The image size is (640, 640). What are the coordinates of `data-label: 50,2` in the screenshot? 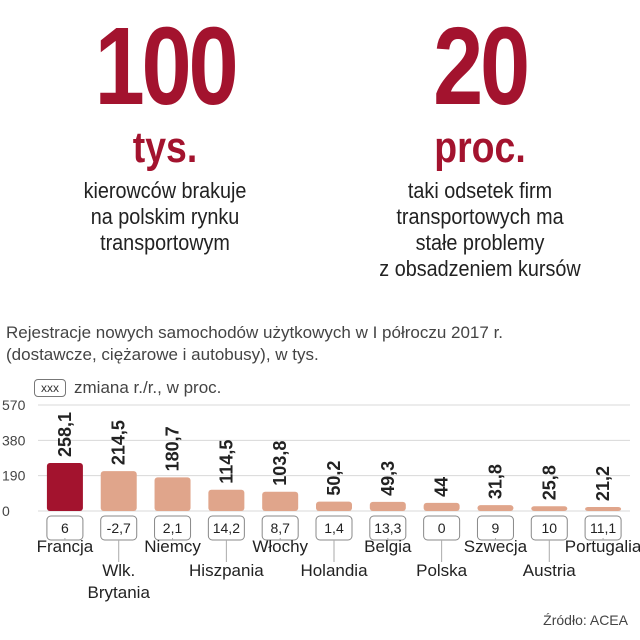 It's located at (334, 478).